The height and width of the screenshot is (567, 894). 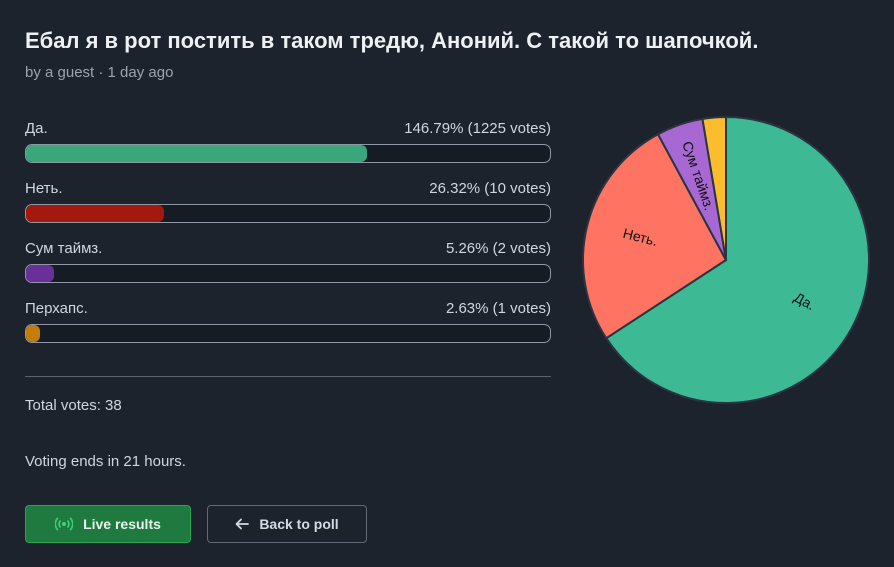 I want to click on option-stat: 2.63% (1 votes), so click(x=498, y=308).